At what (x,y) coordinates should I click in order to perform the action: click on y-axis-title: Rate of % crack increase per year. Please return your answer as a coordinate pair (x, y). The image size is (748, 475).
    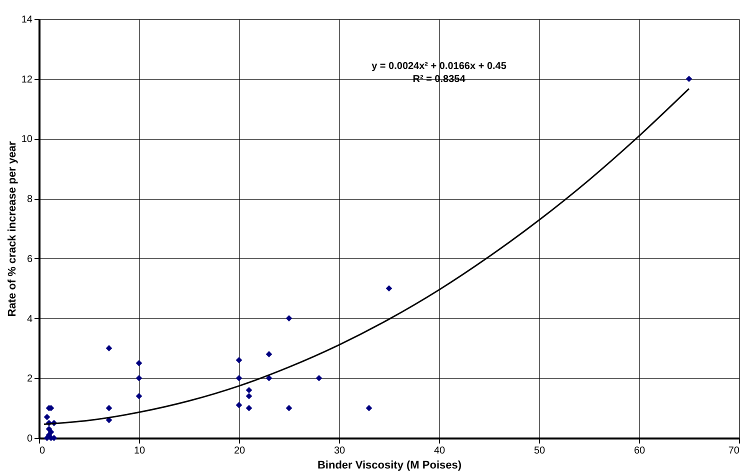
    Looking at the image, I should click on (12, 228).